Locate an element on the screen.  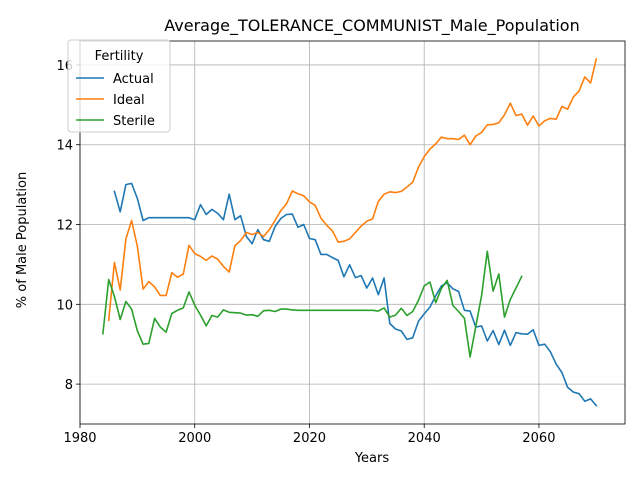
legend-title: Fertility is located at coordinates (119, 56).